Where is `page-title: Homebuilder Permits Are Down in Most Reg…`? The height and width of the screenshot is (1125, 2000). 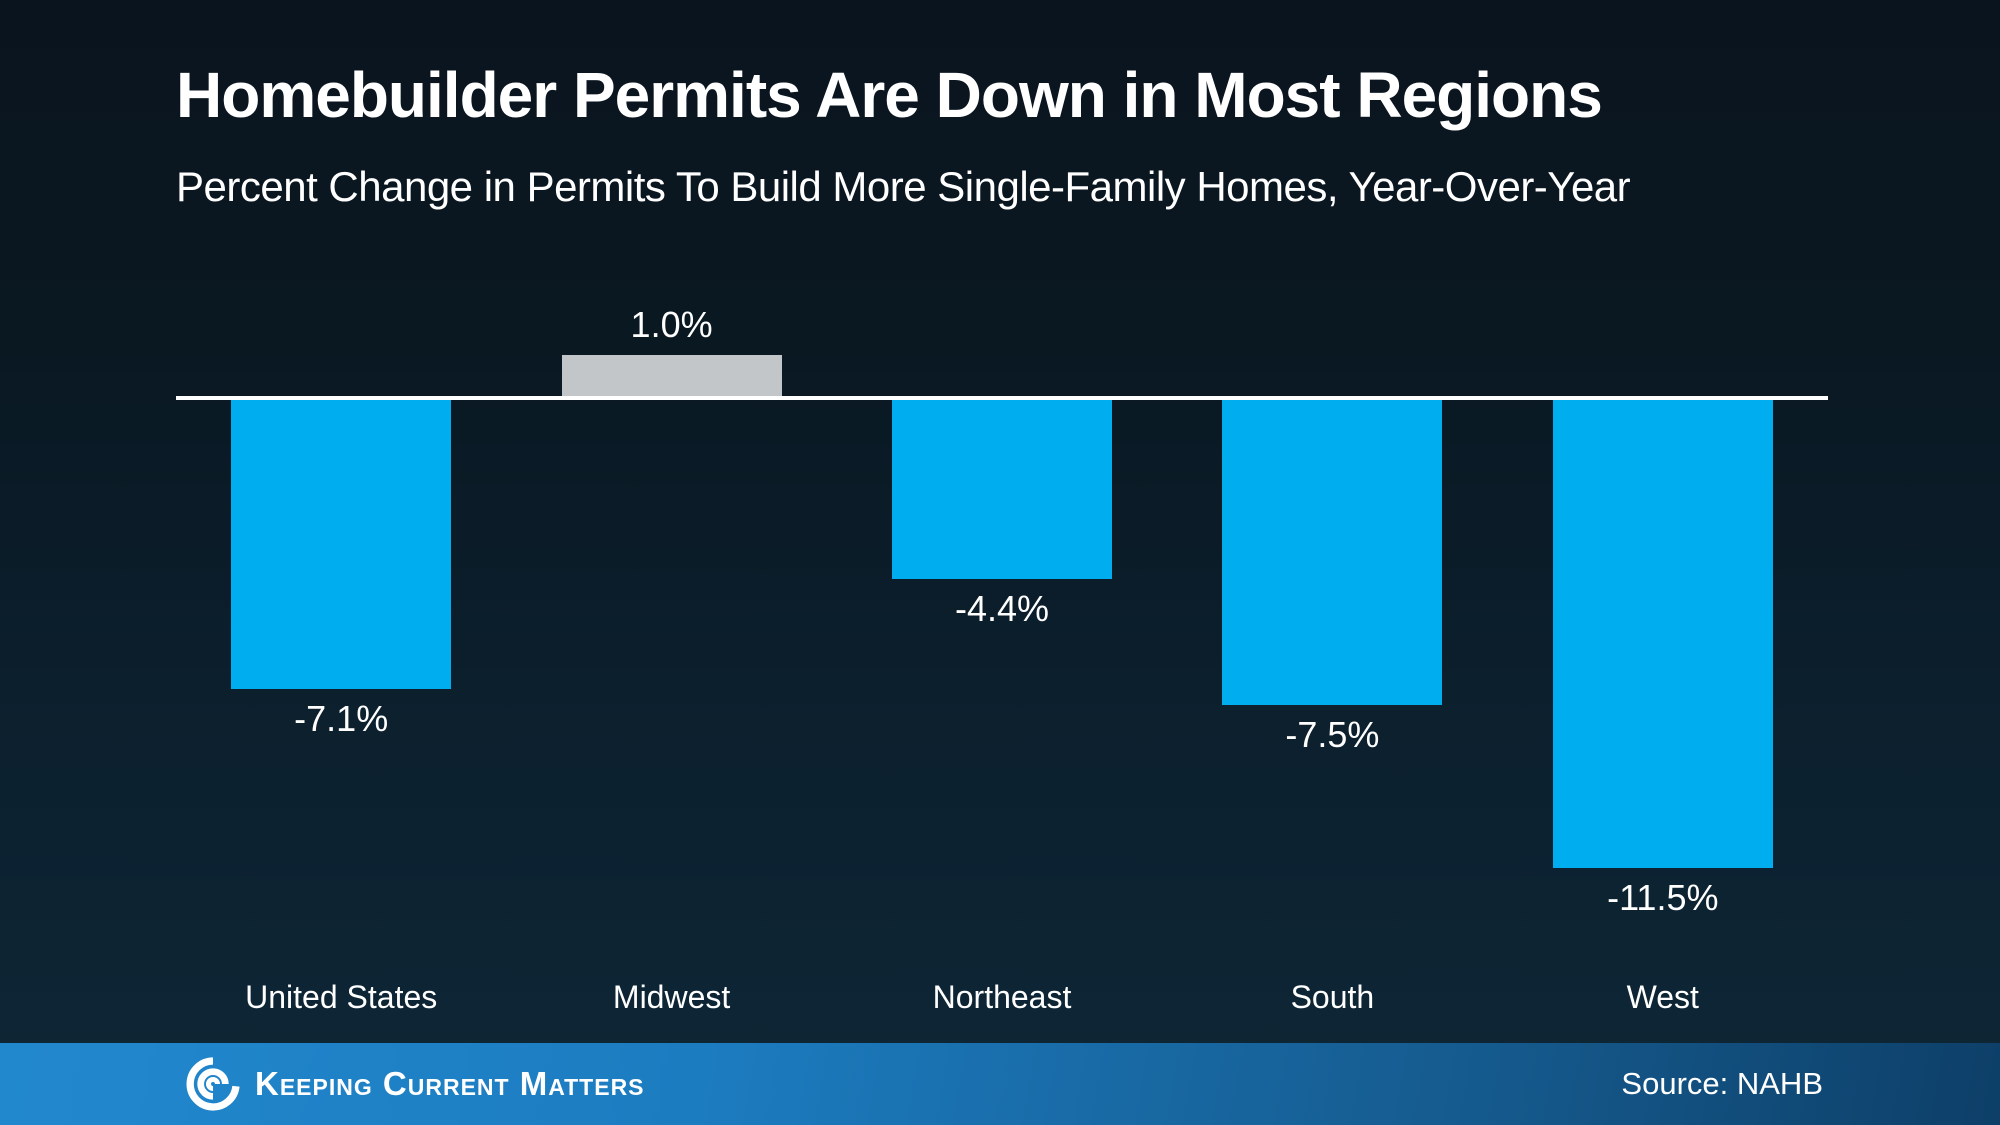
page-title: Homebuilder Permits Are Down in Most Reg… is located at coordinates (889, 95).